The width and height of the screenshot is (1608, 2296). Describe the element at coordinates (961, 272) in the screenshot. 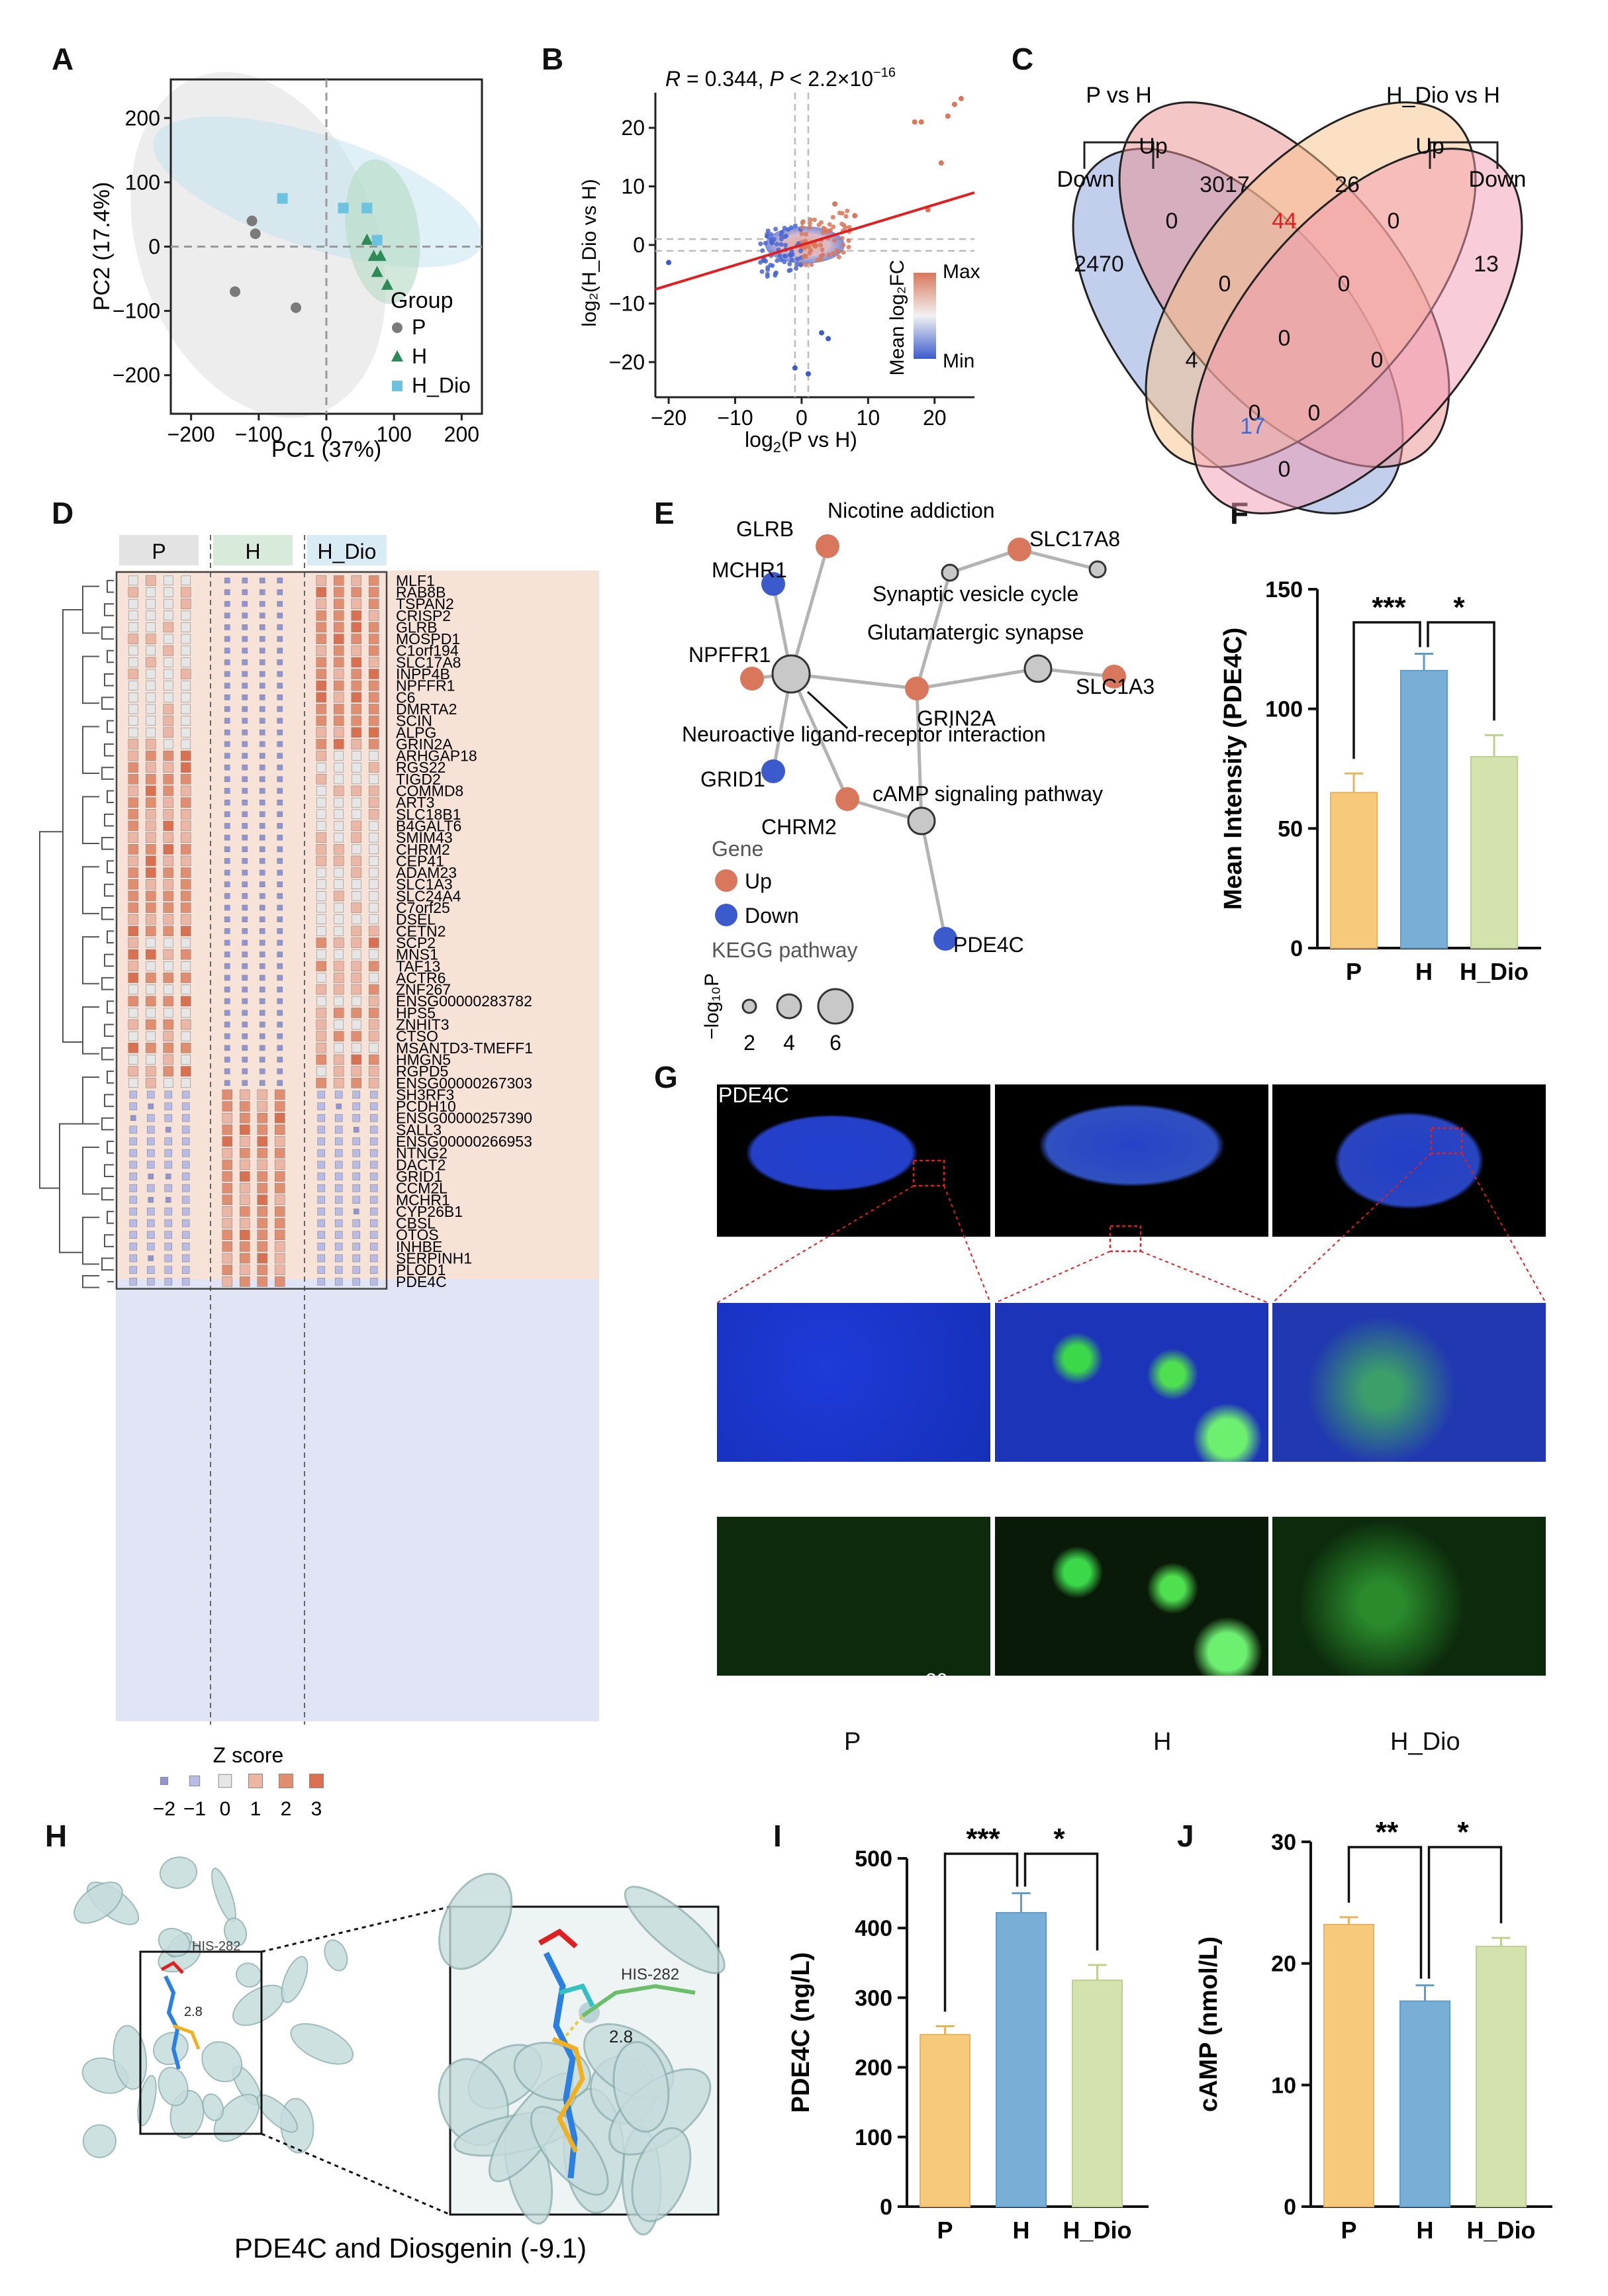

I see `fc-legend-max: Max` at that location.